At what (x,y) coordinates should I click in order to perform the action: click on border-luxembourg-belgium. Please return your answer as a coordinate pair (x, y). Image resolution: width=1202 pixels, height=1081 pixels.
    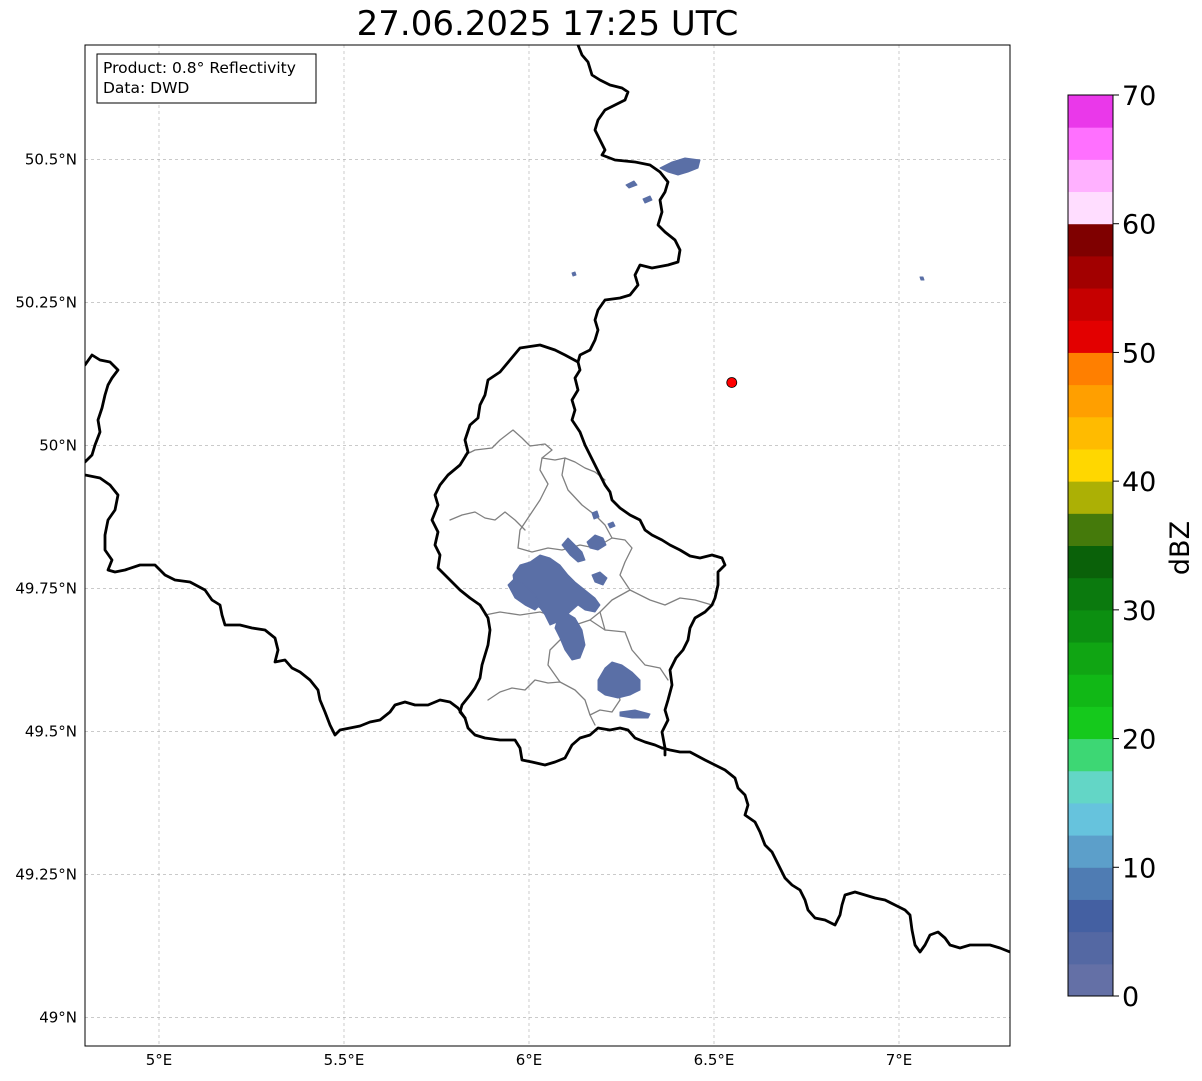
    Looking at the image, I should click on (505, 531).